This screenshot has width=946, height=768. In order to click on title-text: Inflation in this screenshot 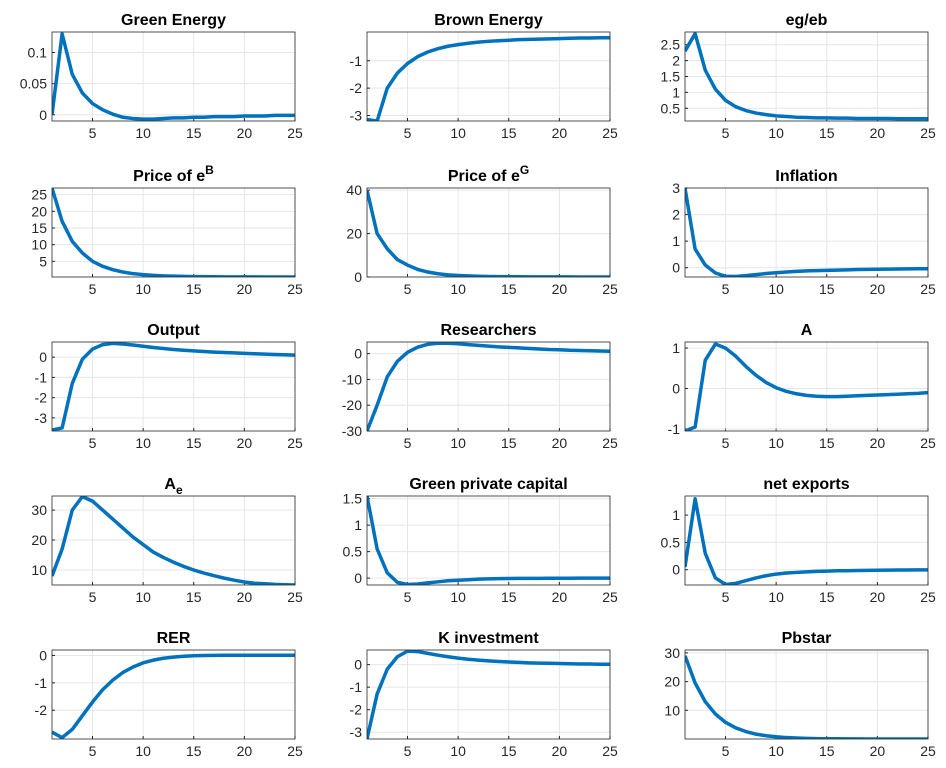, I will do `click(806, 176)`.